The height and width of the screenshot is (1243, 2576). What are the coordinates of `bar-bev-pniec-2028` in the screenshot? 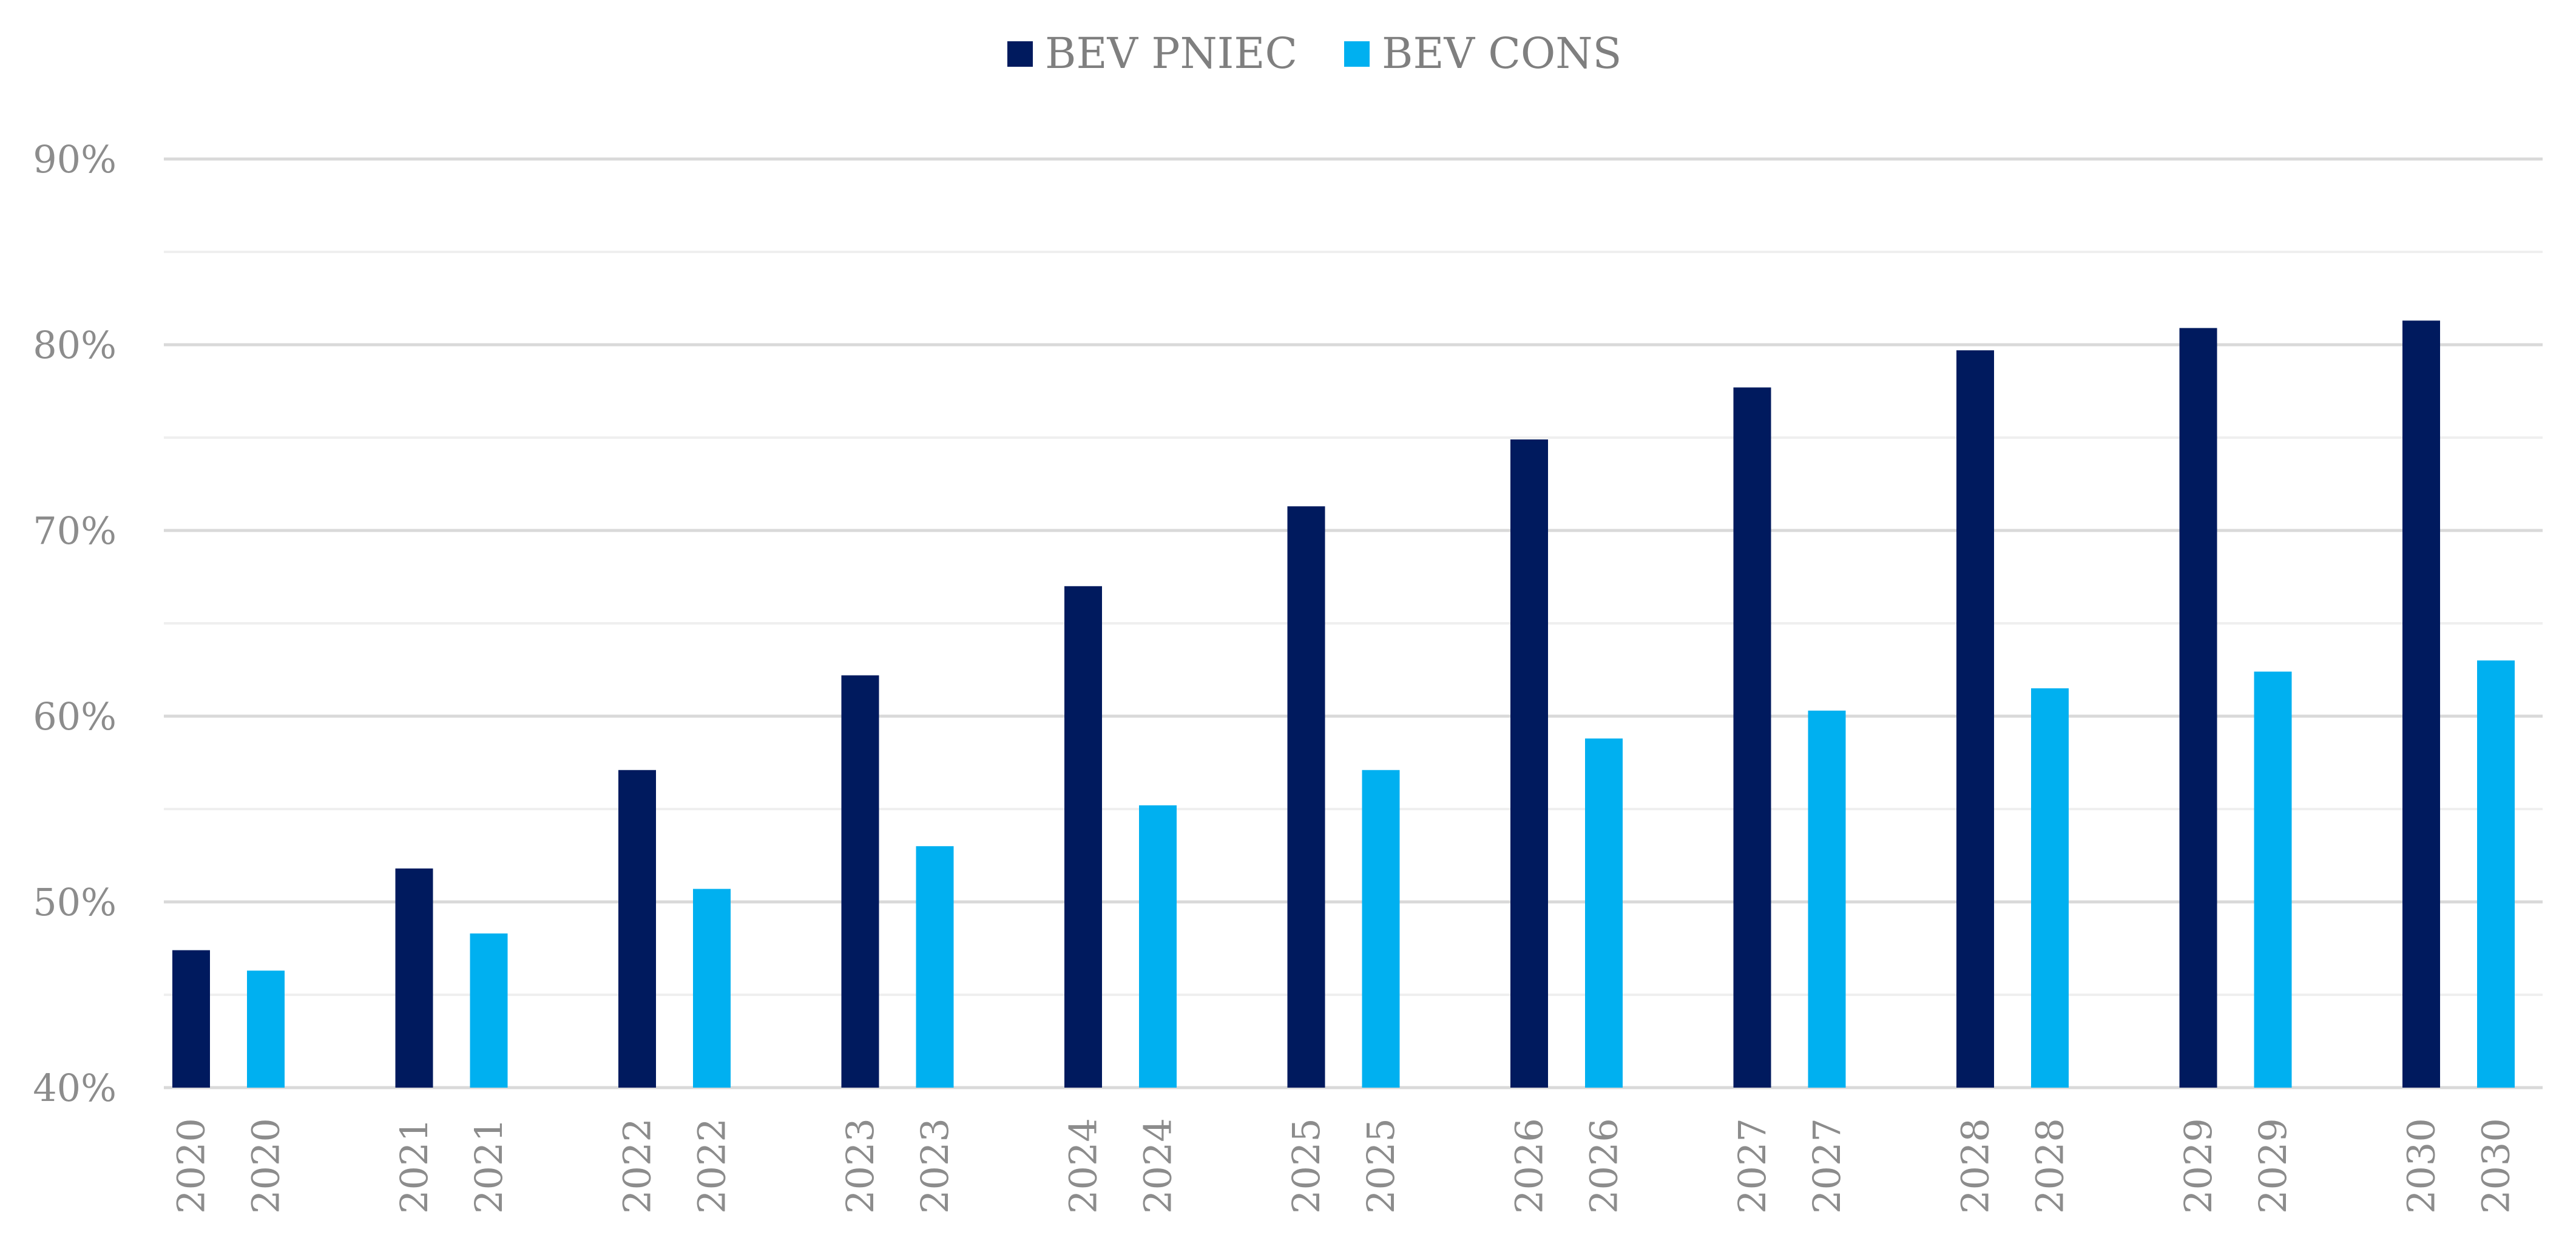 It's located at (1975, 719).